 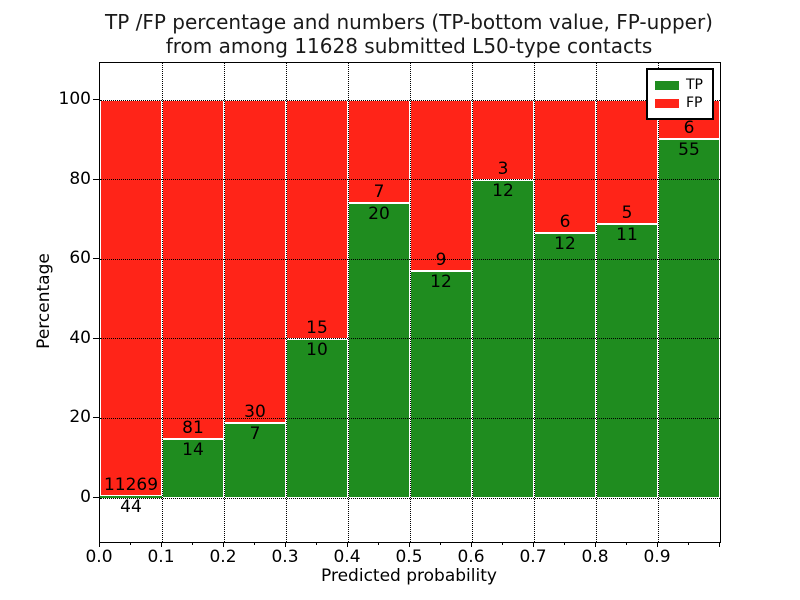 I want to click on bar-label-fp: 81, so click(x=193, y=428).